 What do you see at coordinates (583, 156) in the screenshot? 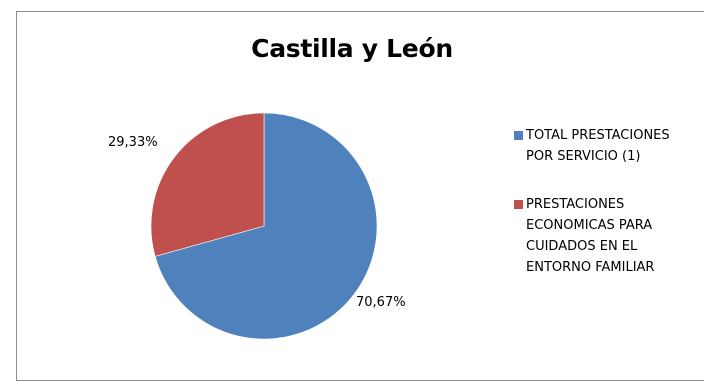
I see `legend-label-line: POR SERVICIO (1)` at bounding box center [583, 156].